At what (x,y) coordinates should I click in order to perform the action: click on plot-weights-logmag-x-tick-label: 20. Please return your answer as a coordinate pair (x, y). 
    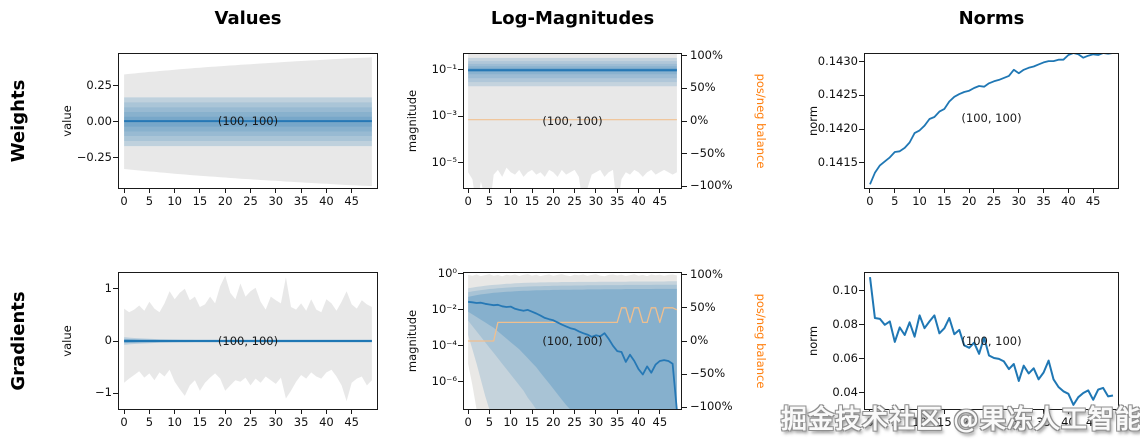
    Looking at the image, I should click on (553, 201).